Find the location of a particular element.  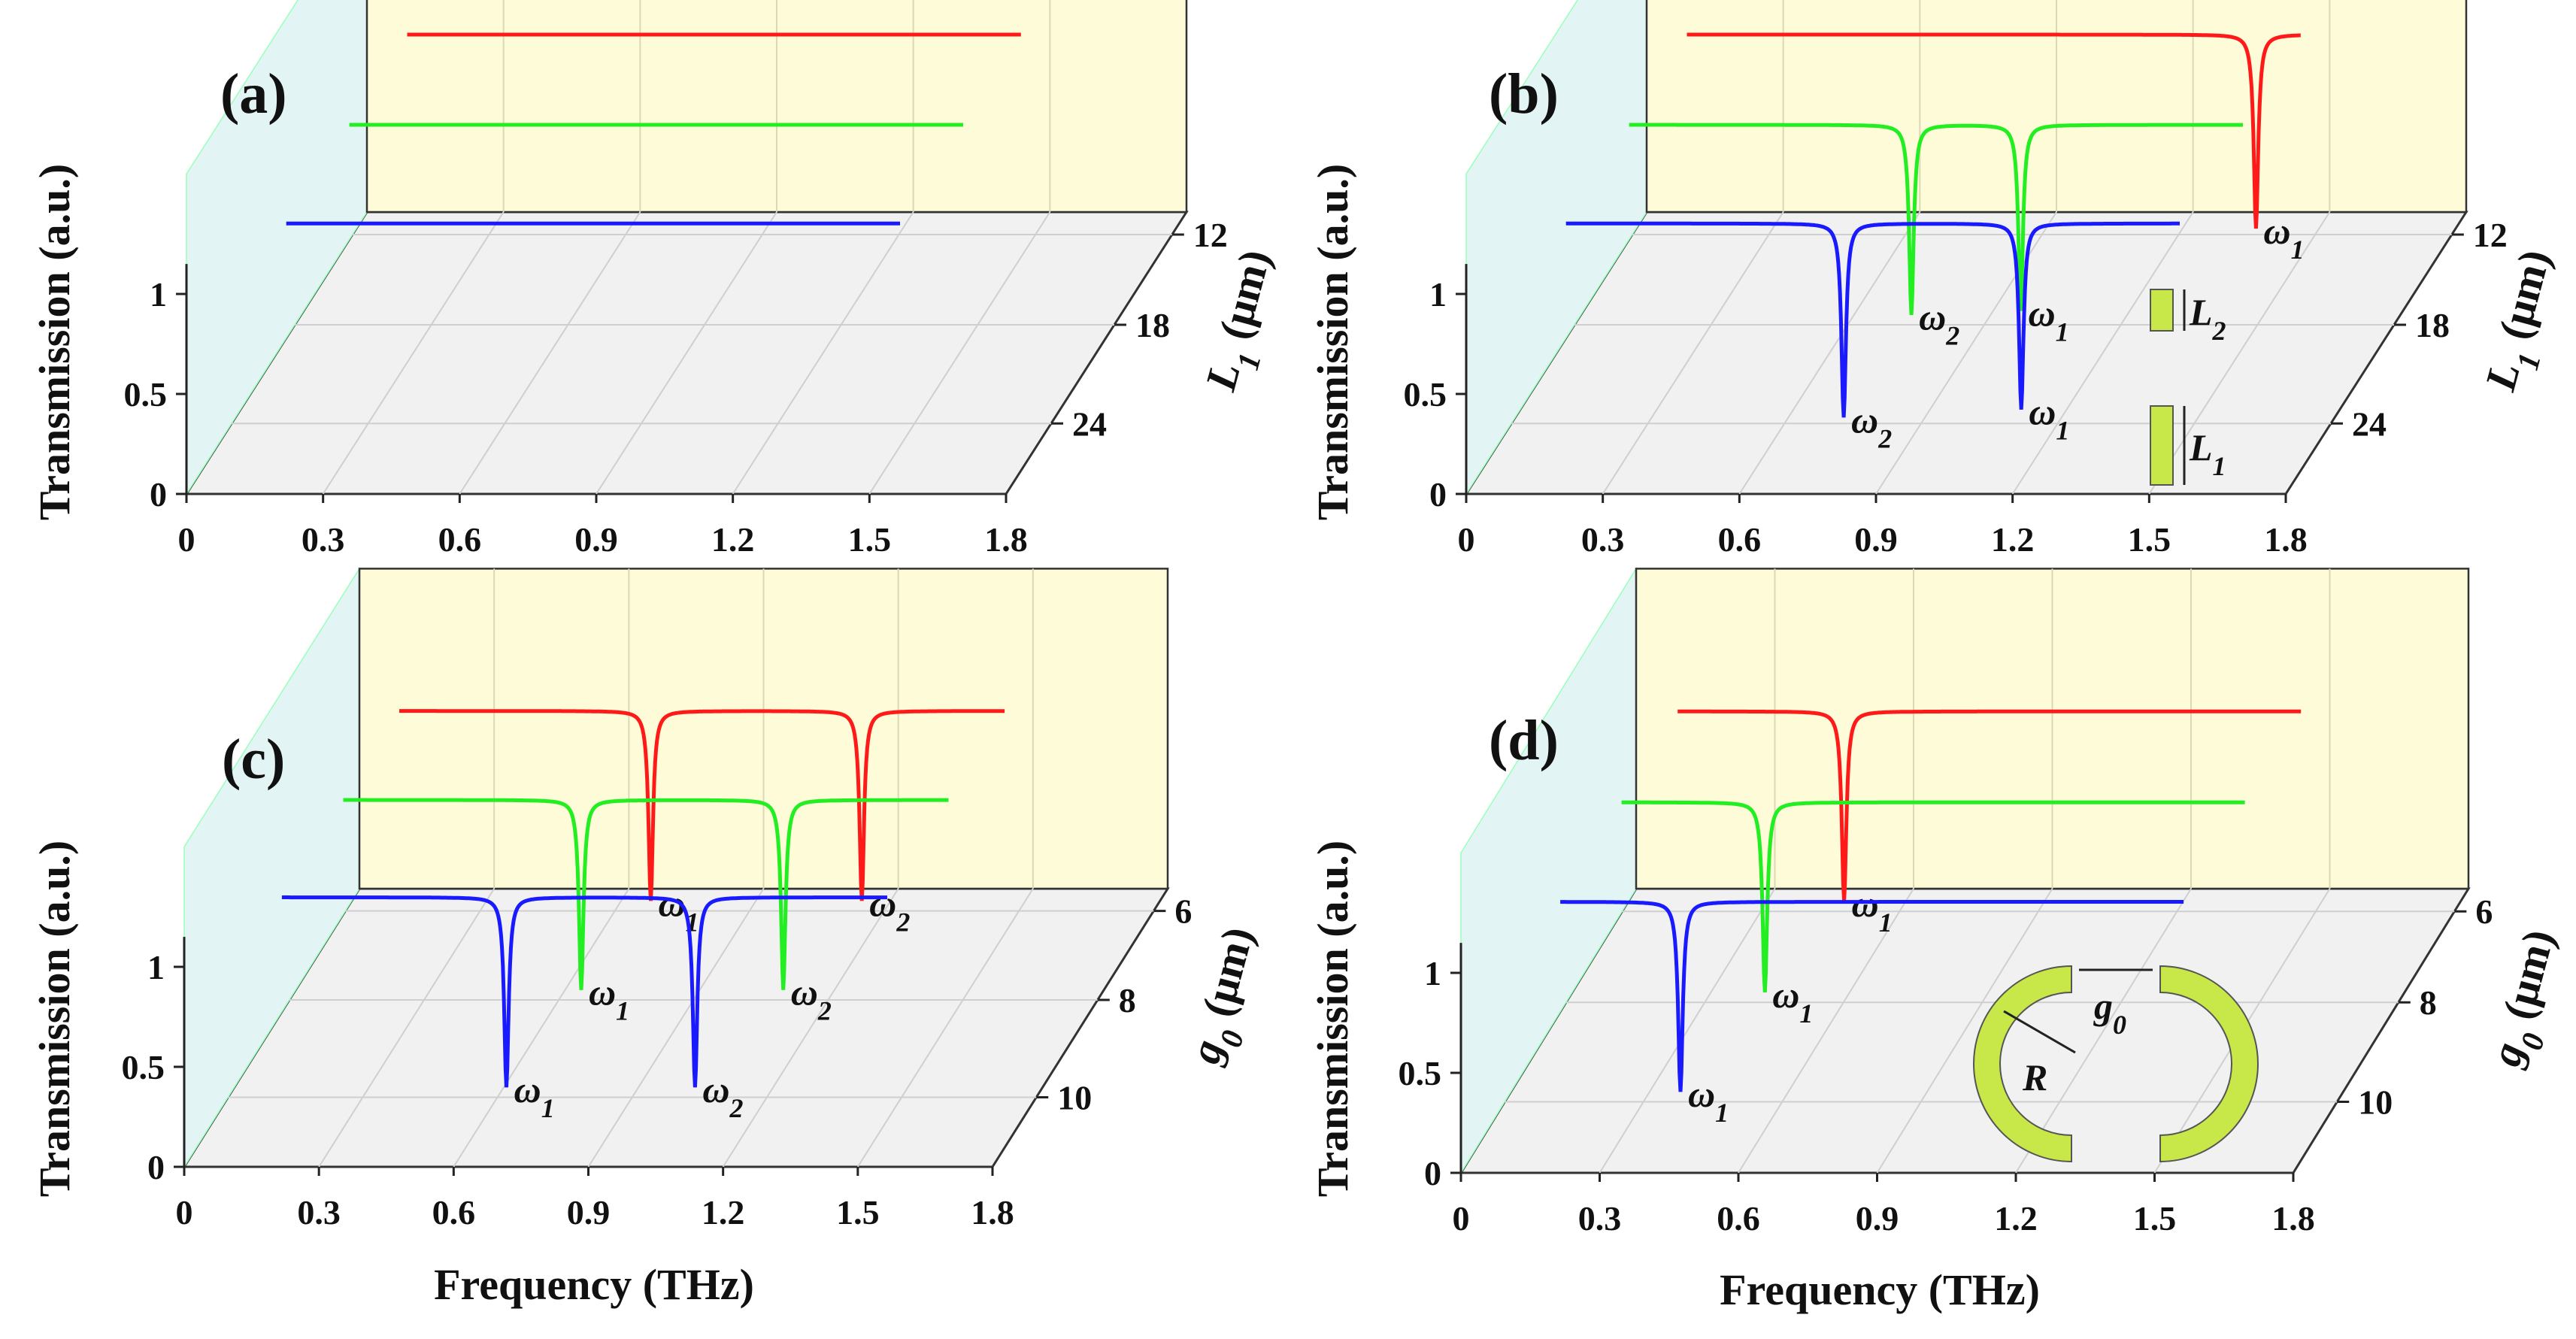

series-line-#1a1aff is located at coordinates (1872, 996).